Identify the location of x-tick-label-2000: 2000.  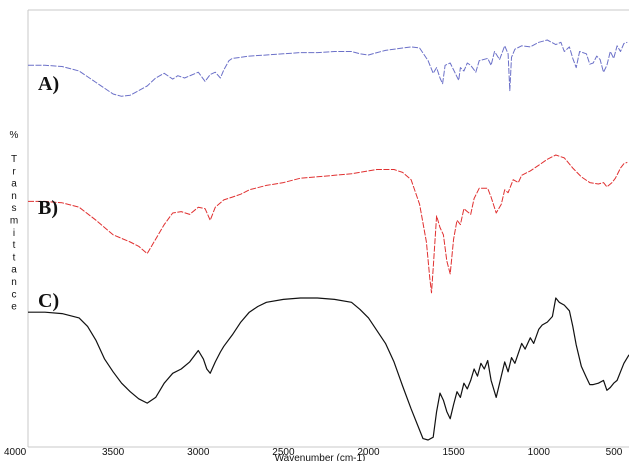
(368, 452).